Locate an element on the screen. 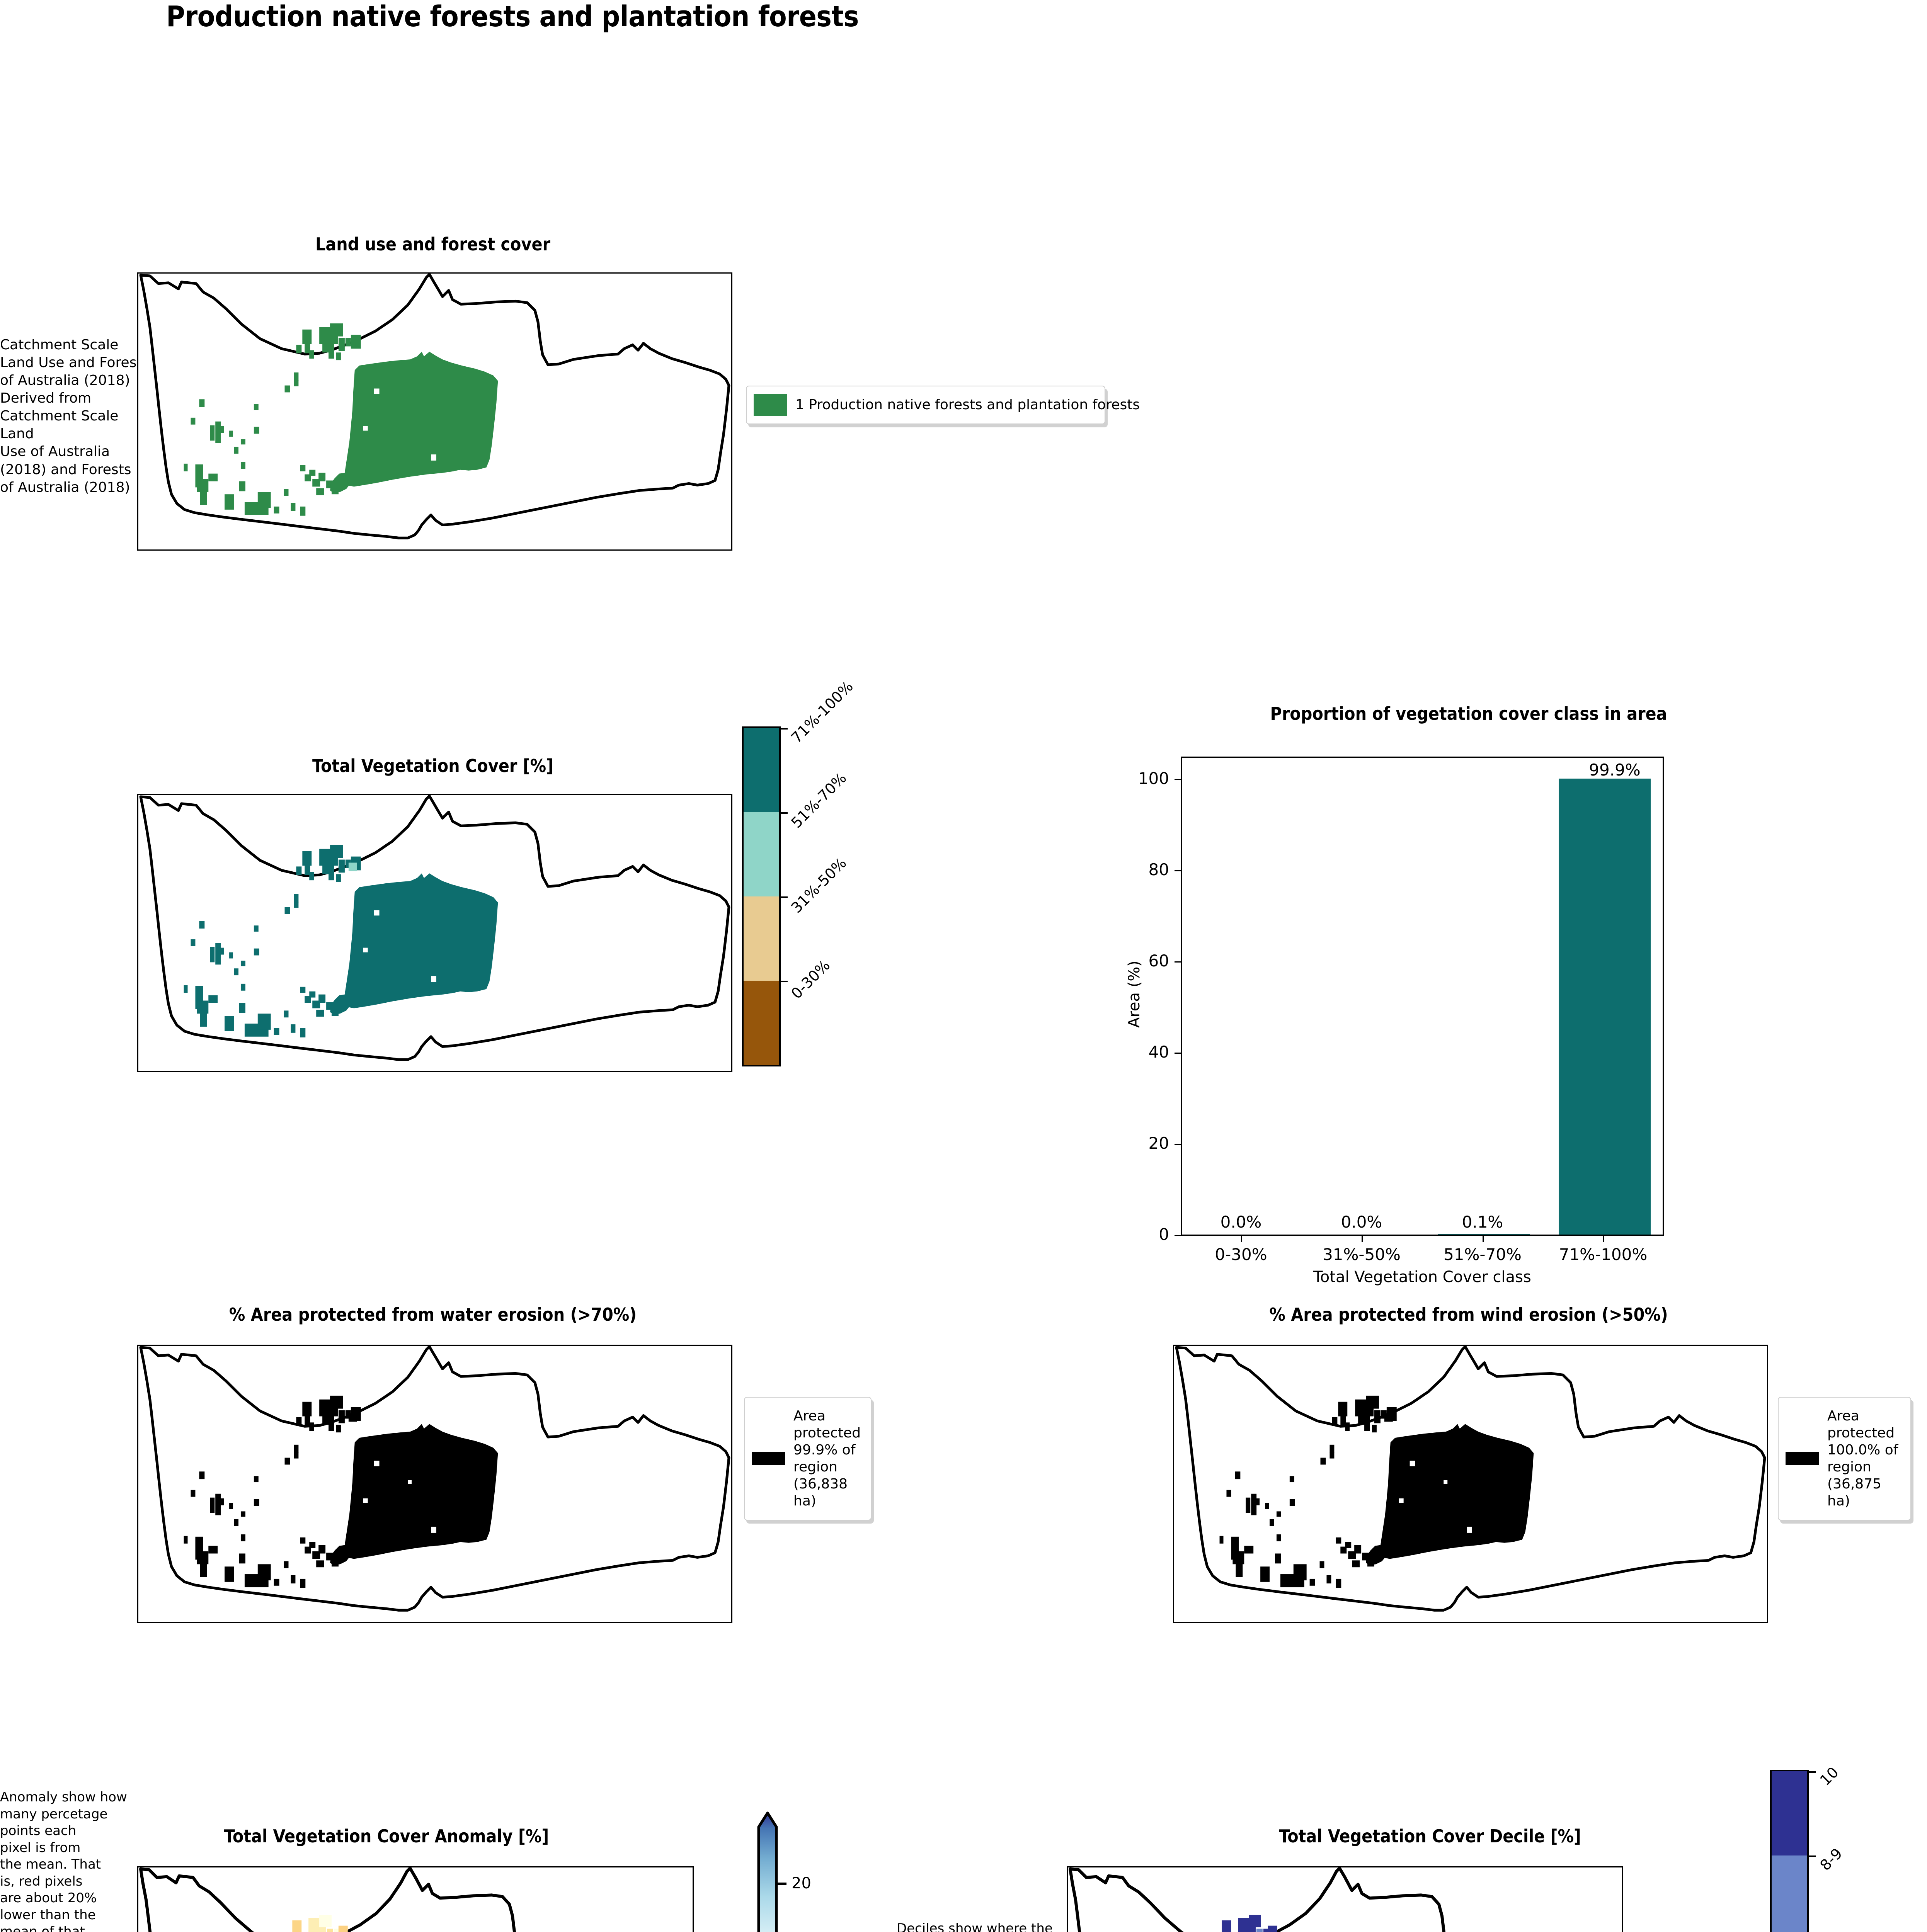 Image resolution: width=1927 pixels, height=1932 pixels. decile-colorbar-label-4-7: 4-7 is located at coordinates (1830, 1931).